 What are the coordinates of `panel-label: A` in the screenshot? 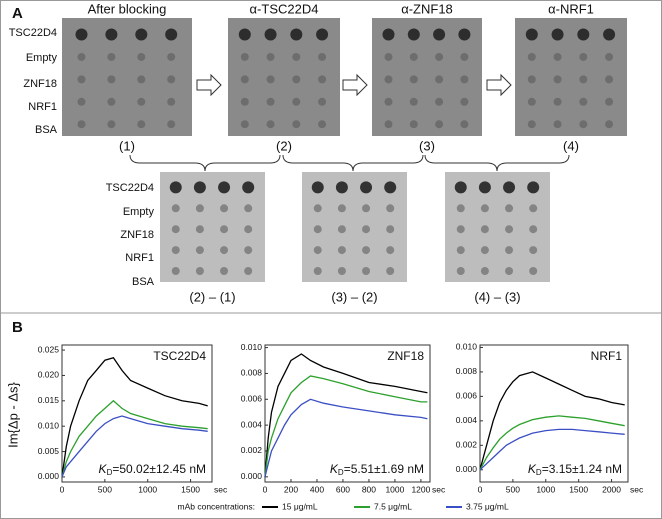 It's located at (17, 13).